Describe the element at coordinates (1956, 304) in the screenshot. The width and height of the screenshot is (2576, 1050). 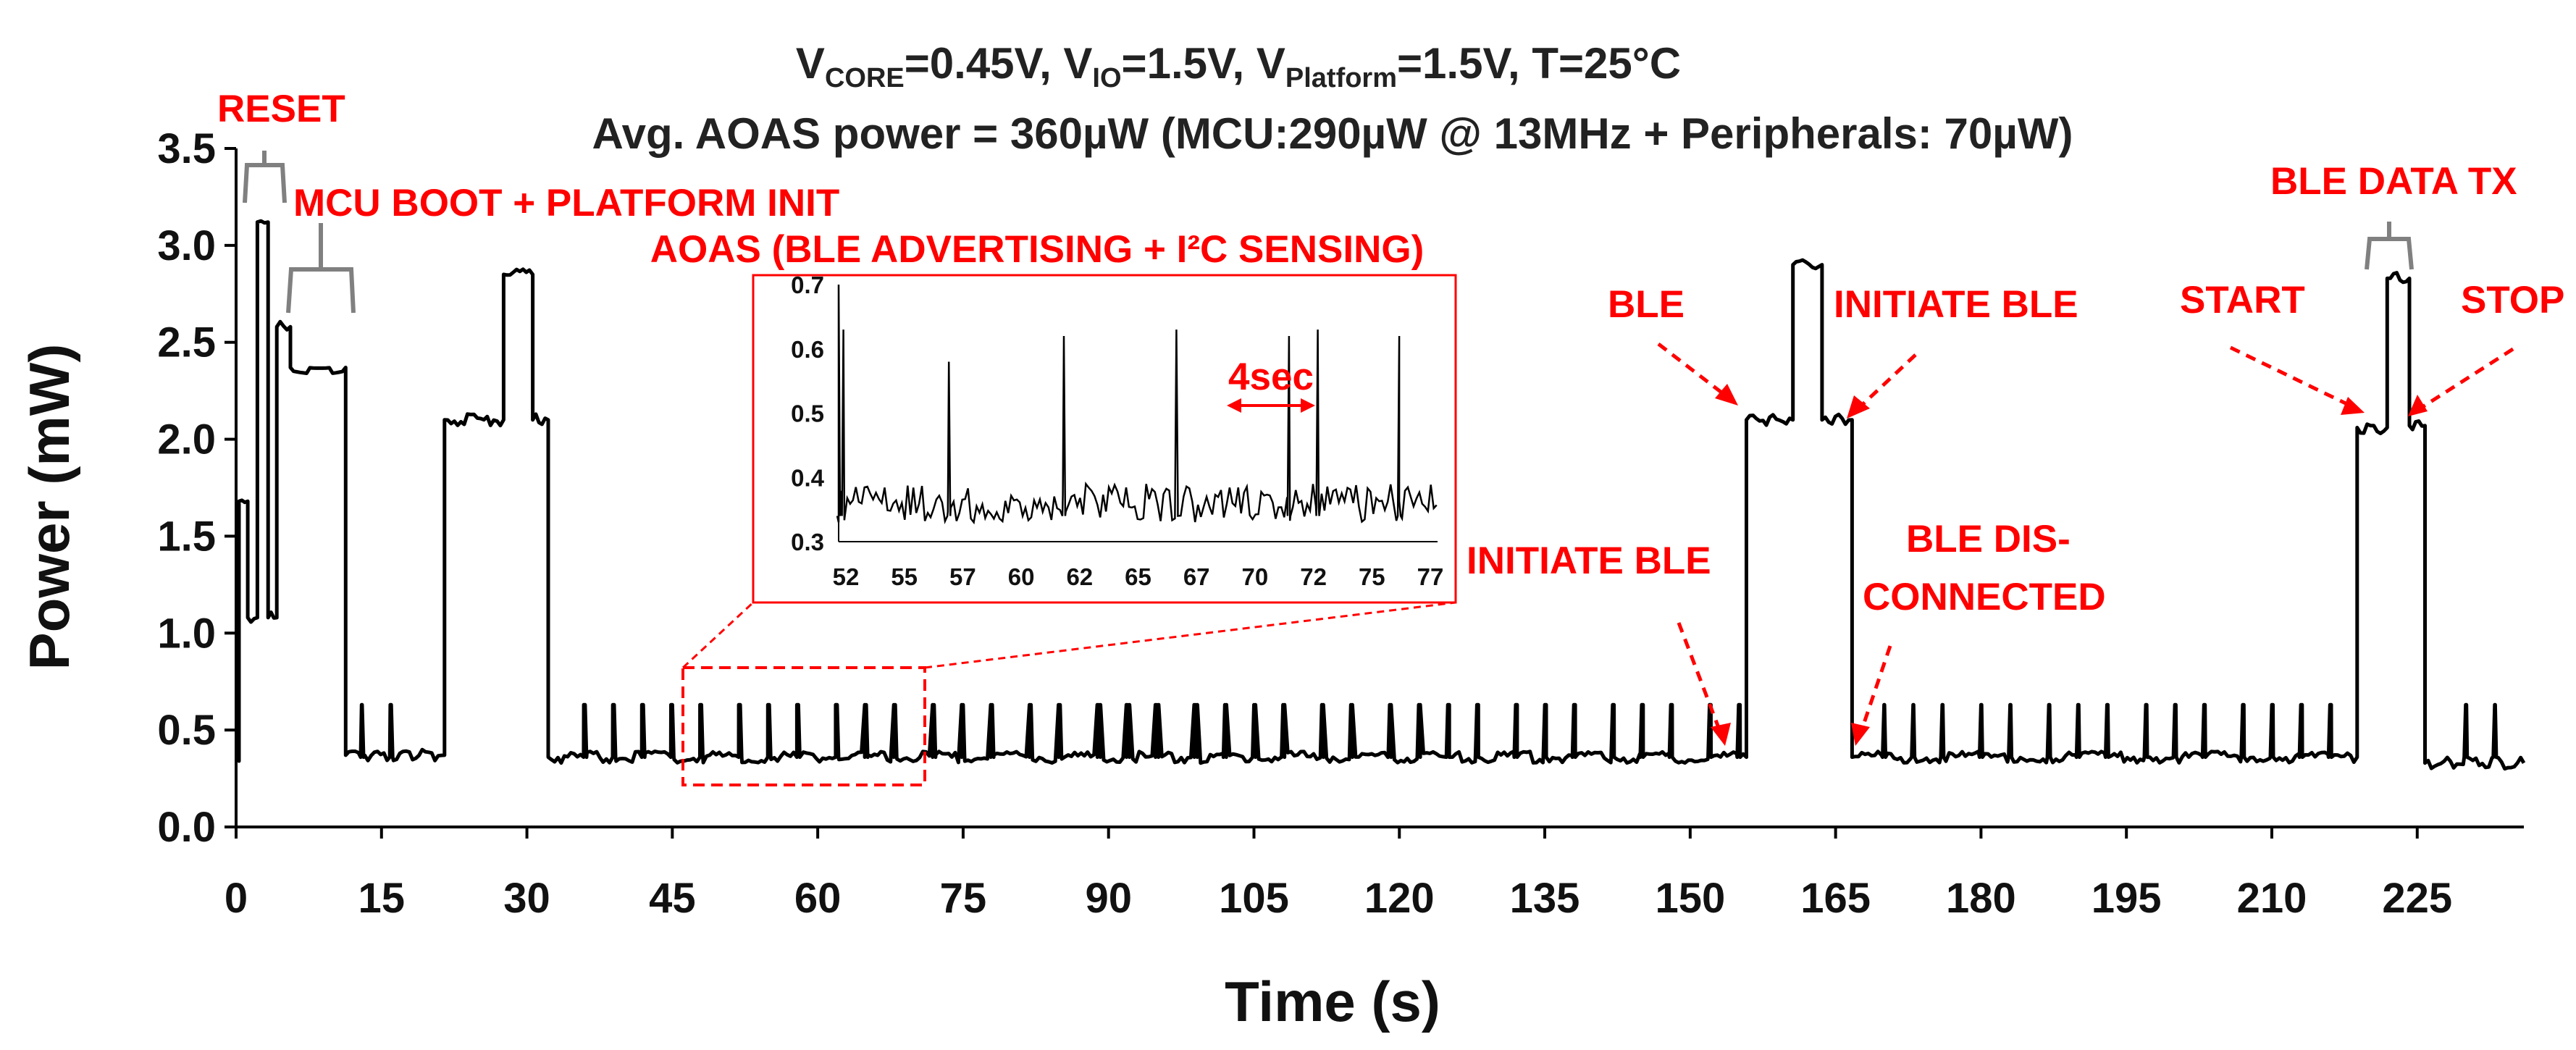
I see `annotation-initiate-ble-top: INITIATE BLE` at that location.